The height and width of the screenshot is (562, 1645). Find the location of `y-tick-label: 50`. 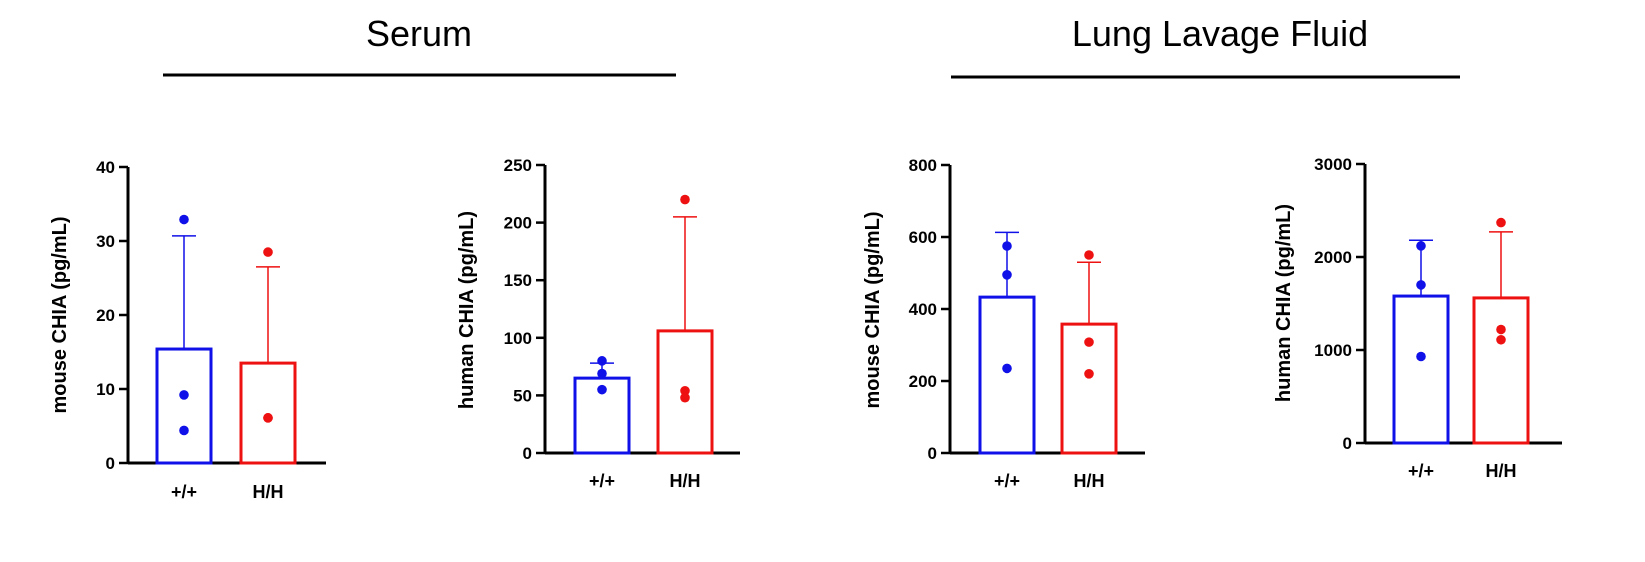

y-tick-label: 50 is located at coordinates (522, 395).